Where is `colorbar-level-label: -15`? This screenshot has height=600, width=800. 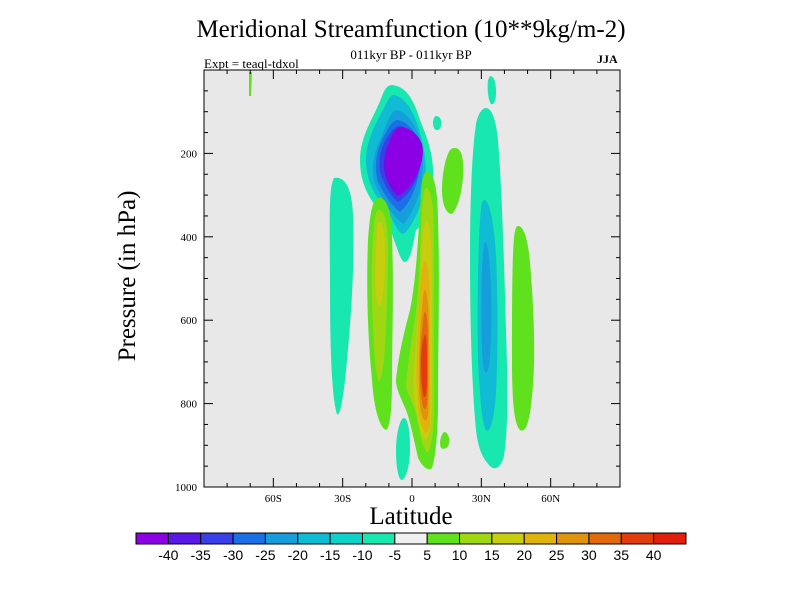 colorbar-level-label: -15 is located at coordinates (330, 555).